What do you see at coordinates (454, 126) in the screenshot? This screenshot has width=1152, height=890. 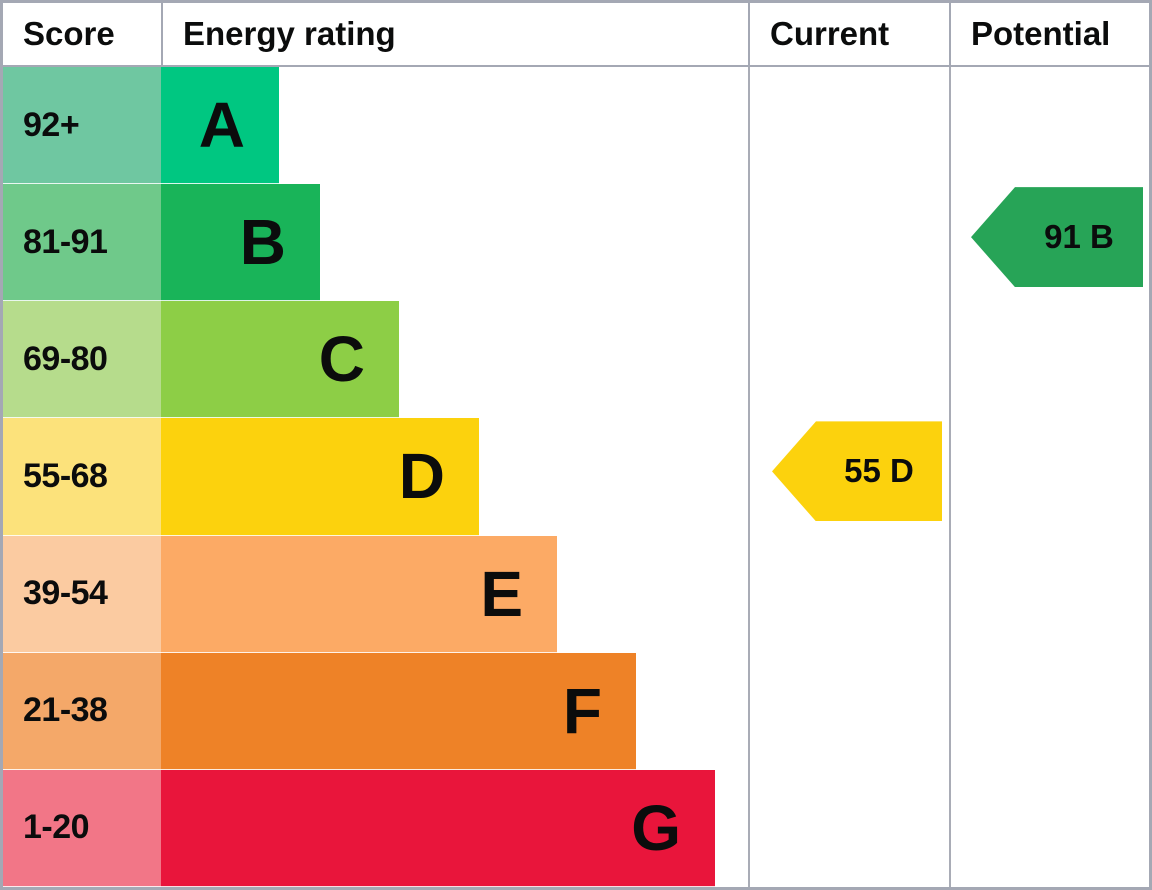 I see `band-bar-cell: A` at bounding box center [454, 126].